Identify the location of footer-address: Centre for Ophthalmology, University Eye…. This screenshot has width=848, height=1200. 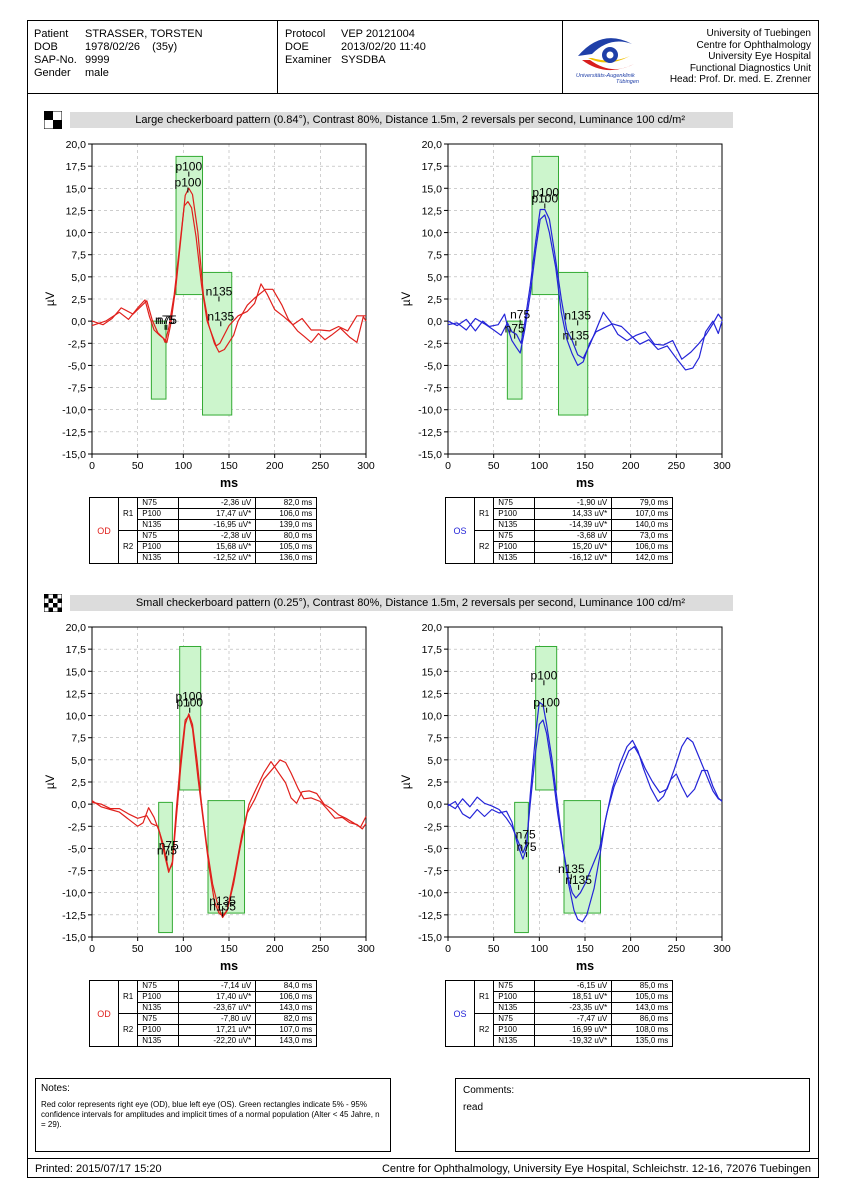
(596, 1169).